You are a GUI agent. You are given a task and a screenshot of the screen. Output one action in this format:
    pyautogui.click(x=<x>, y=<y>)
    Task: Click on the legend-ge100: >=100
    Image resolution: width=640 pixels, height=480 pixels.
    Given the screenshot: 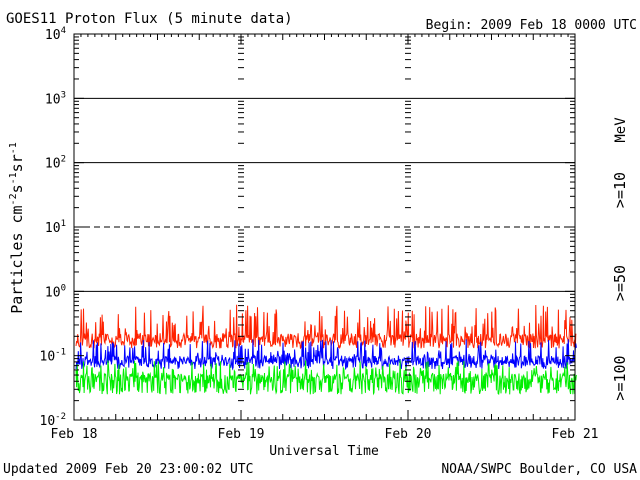 What is the action you would take?
    pyautogui.click(x=620, y=377)
    